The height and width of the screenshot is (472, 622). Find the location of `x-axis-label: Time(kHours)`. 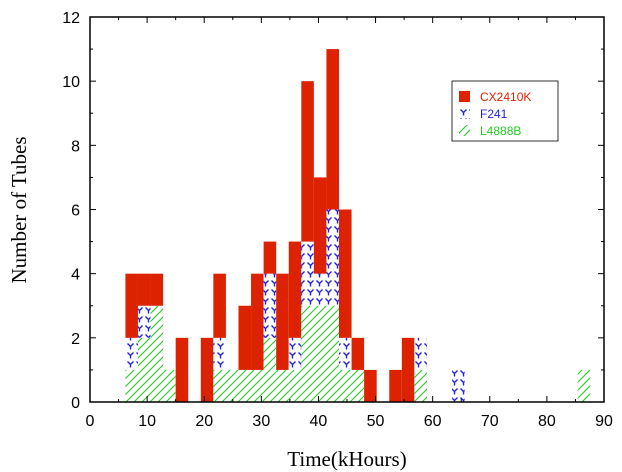

x-axis-label: Time(kHours) is located at coordinates (346, 459).